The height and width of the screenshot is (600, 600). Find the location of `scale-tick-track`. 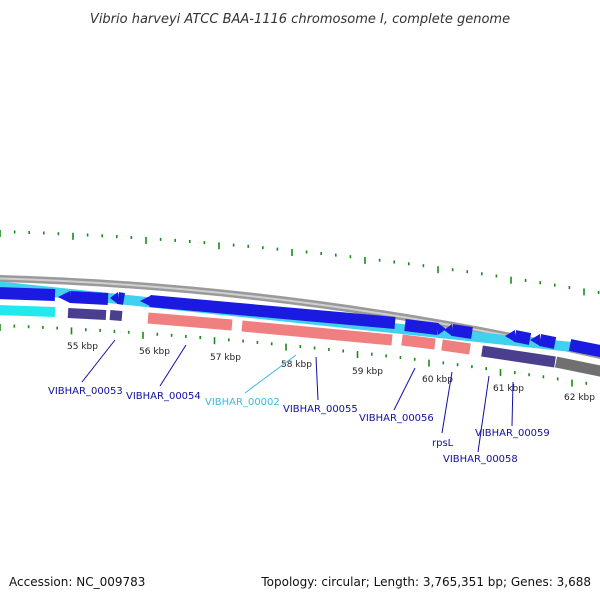

scale-tick-track is located at coordinates (294, 355).